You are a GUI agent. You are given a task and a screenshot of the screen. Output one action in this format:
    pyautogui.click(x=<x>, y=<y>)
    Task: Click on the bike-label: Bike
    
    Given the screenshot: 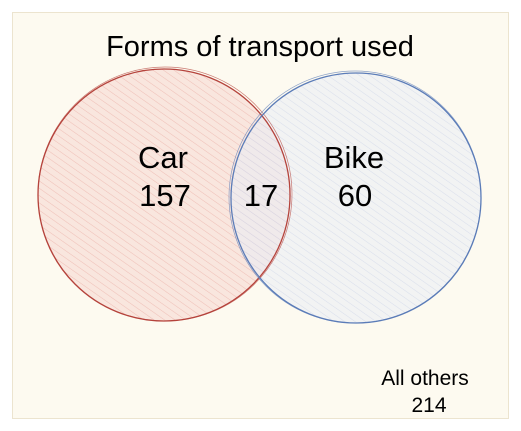 What is the action you would take?
    pyautogui.click(x=354, y=157)
    